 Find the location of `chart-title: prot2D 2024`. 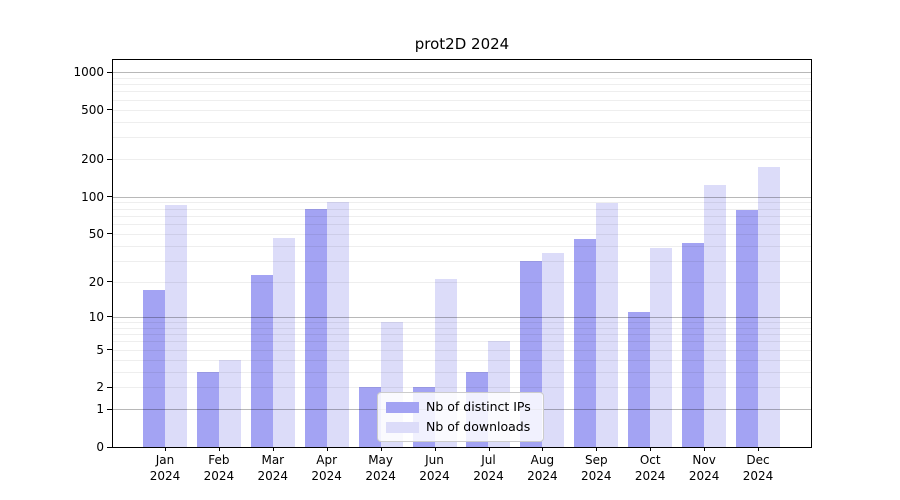

chart-title: prot2D 2024 is located at coordinates (462, 44).